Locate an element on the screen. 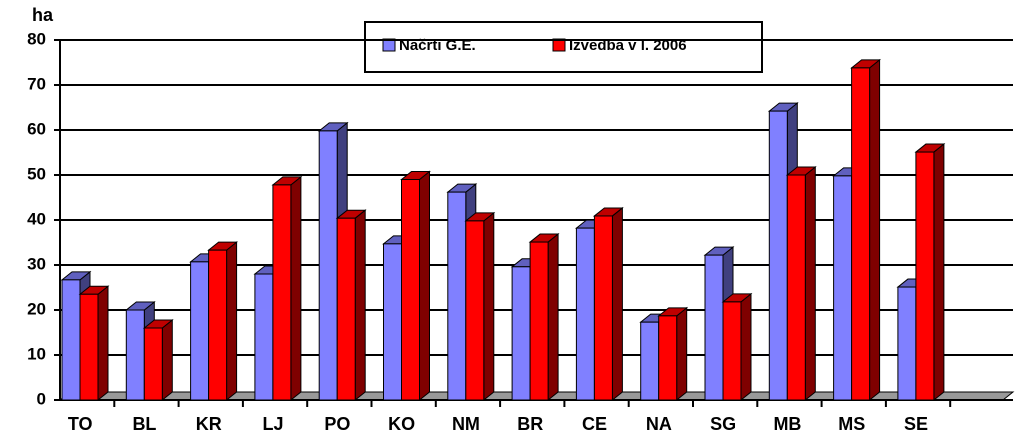 The image size is (1016, 439). y-tick-label: 20 is located at coordinates (36, 308).